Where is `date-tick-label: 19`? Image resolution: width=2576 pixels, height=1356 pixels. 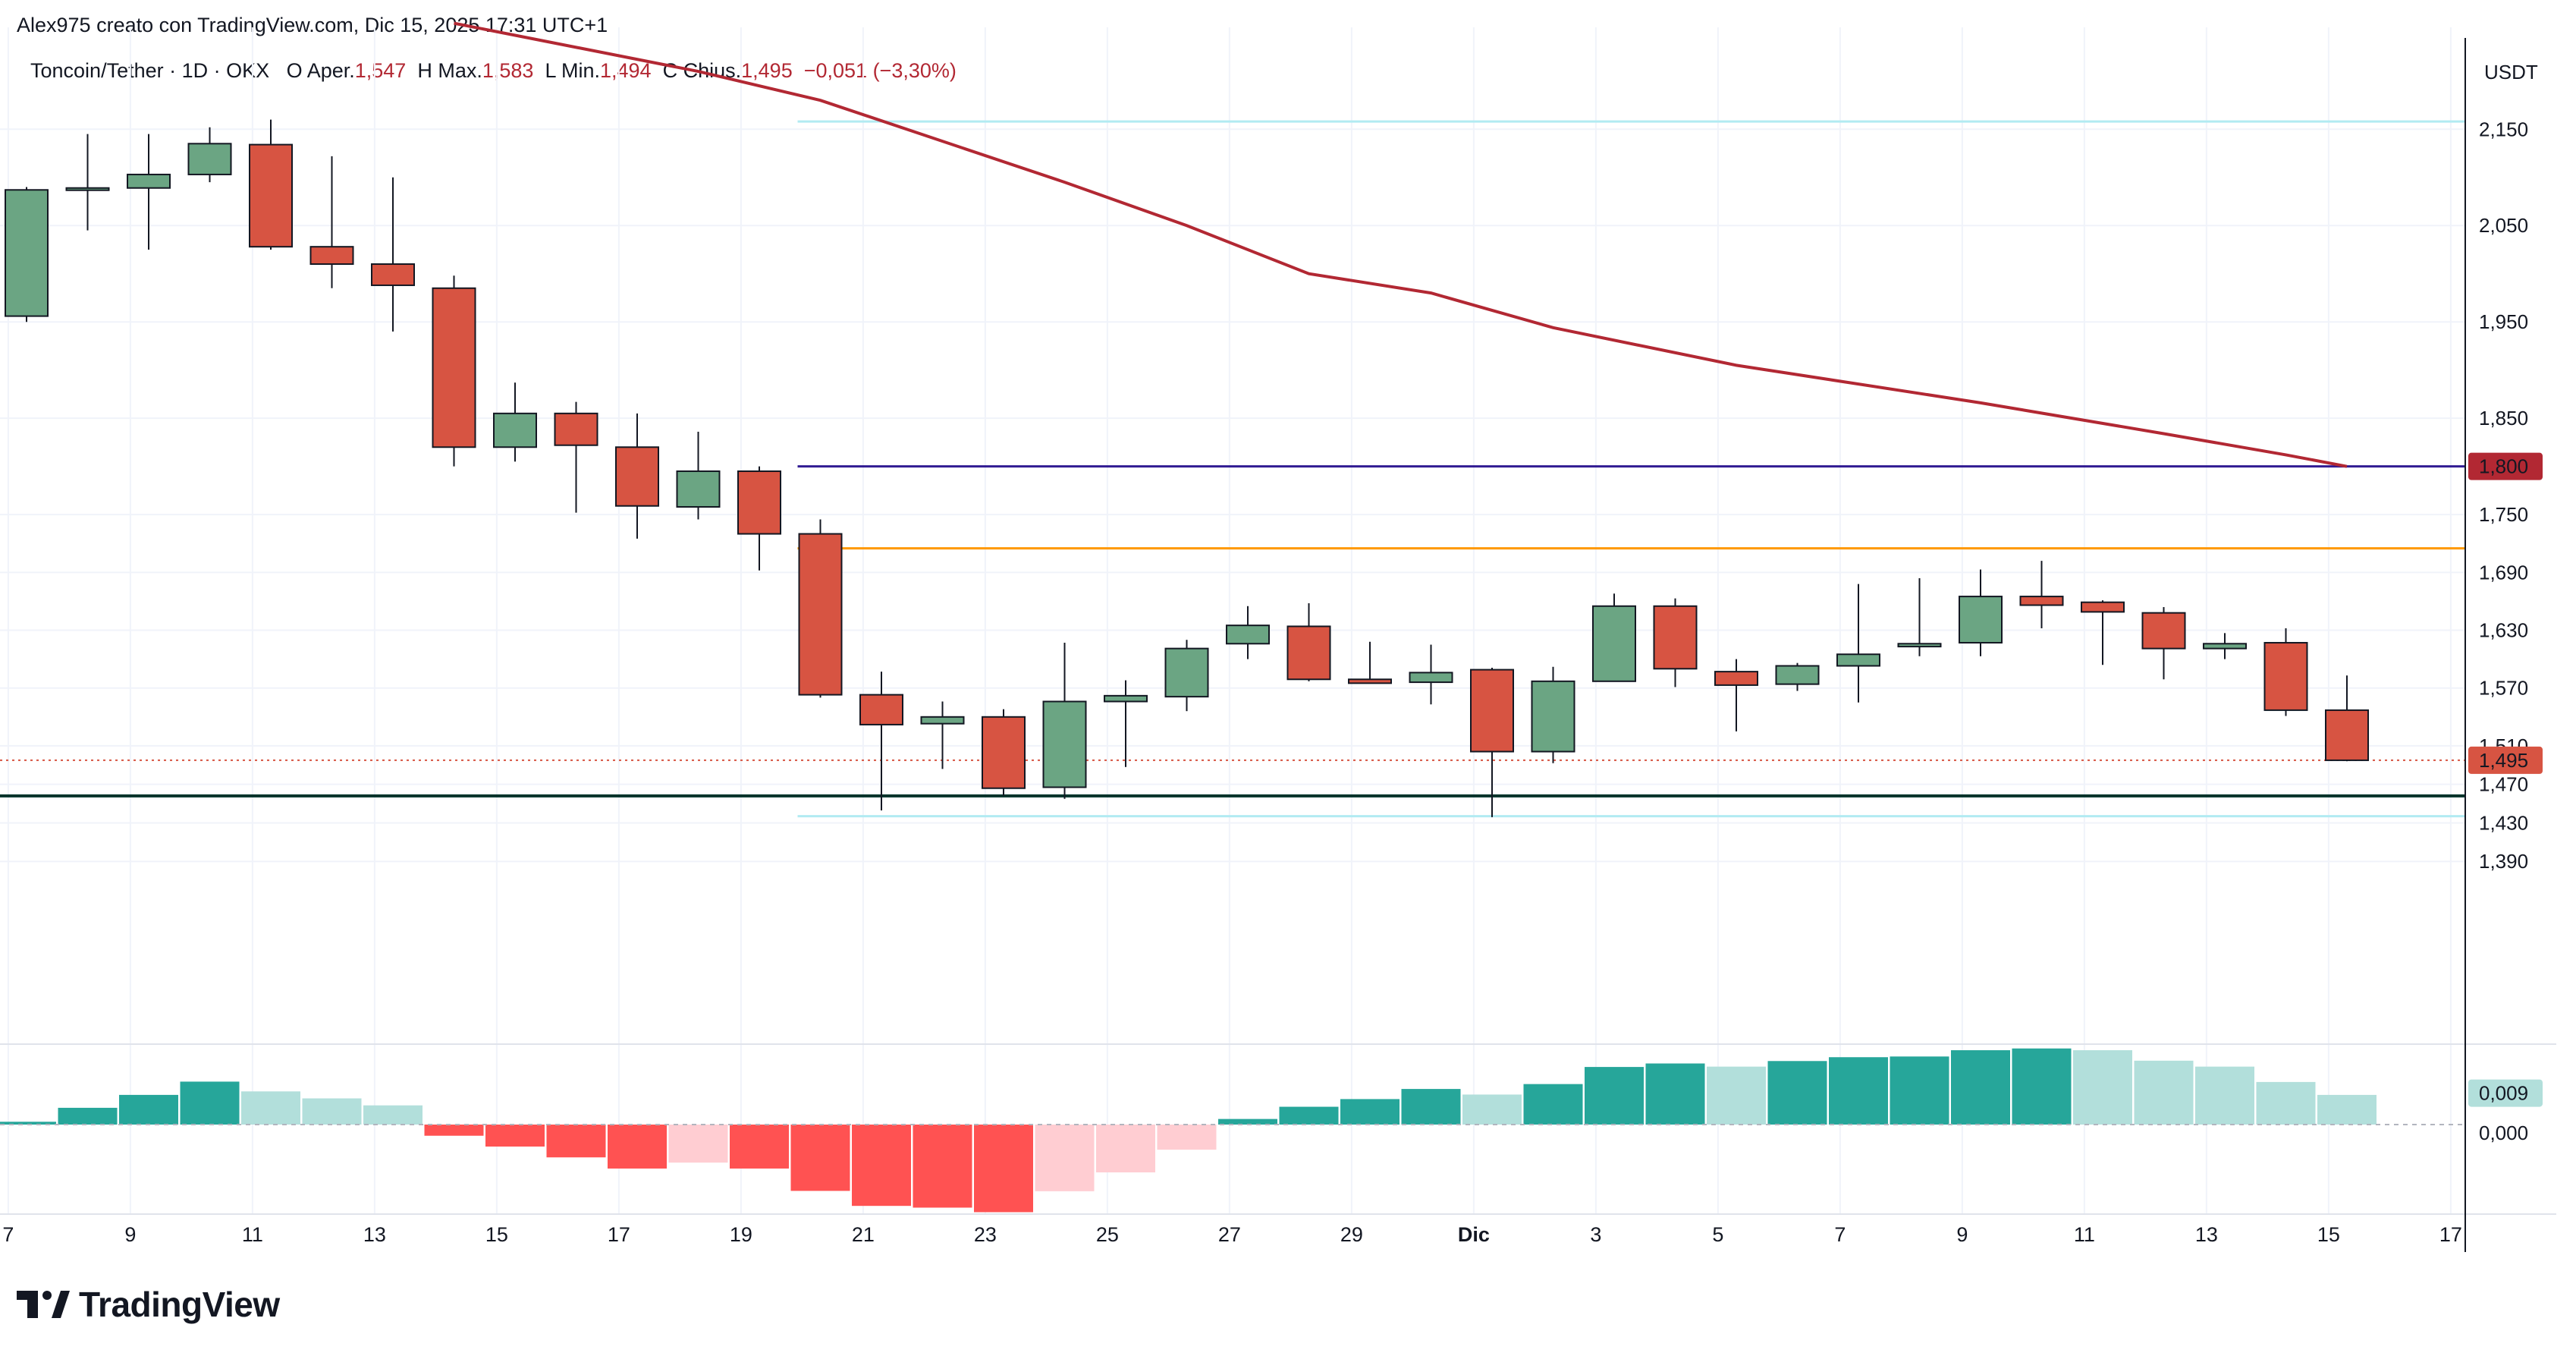
date-tick-label: 19 is located at coordinates (741, 1235).